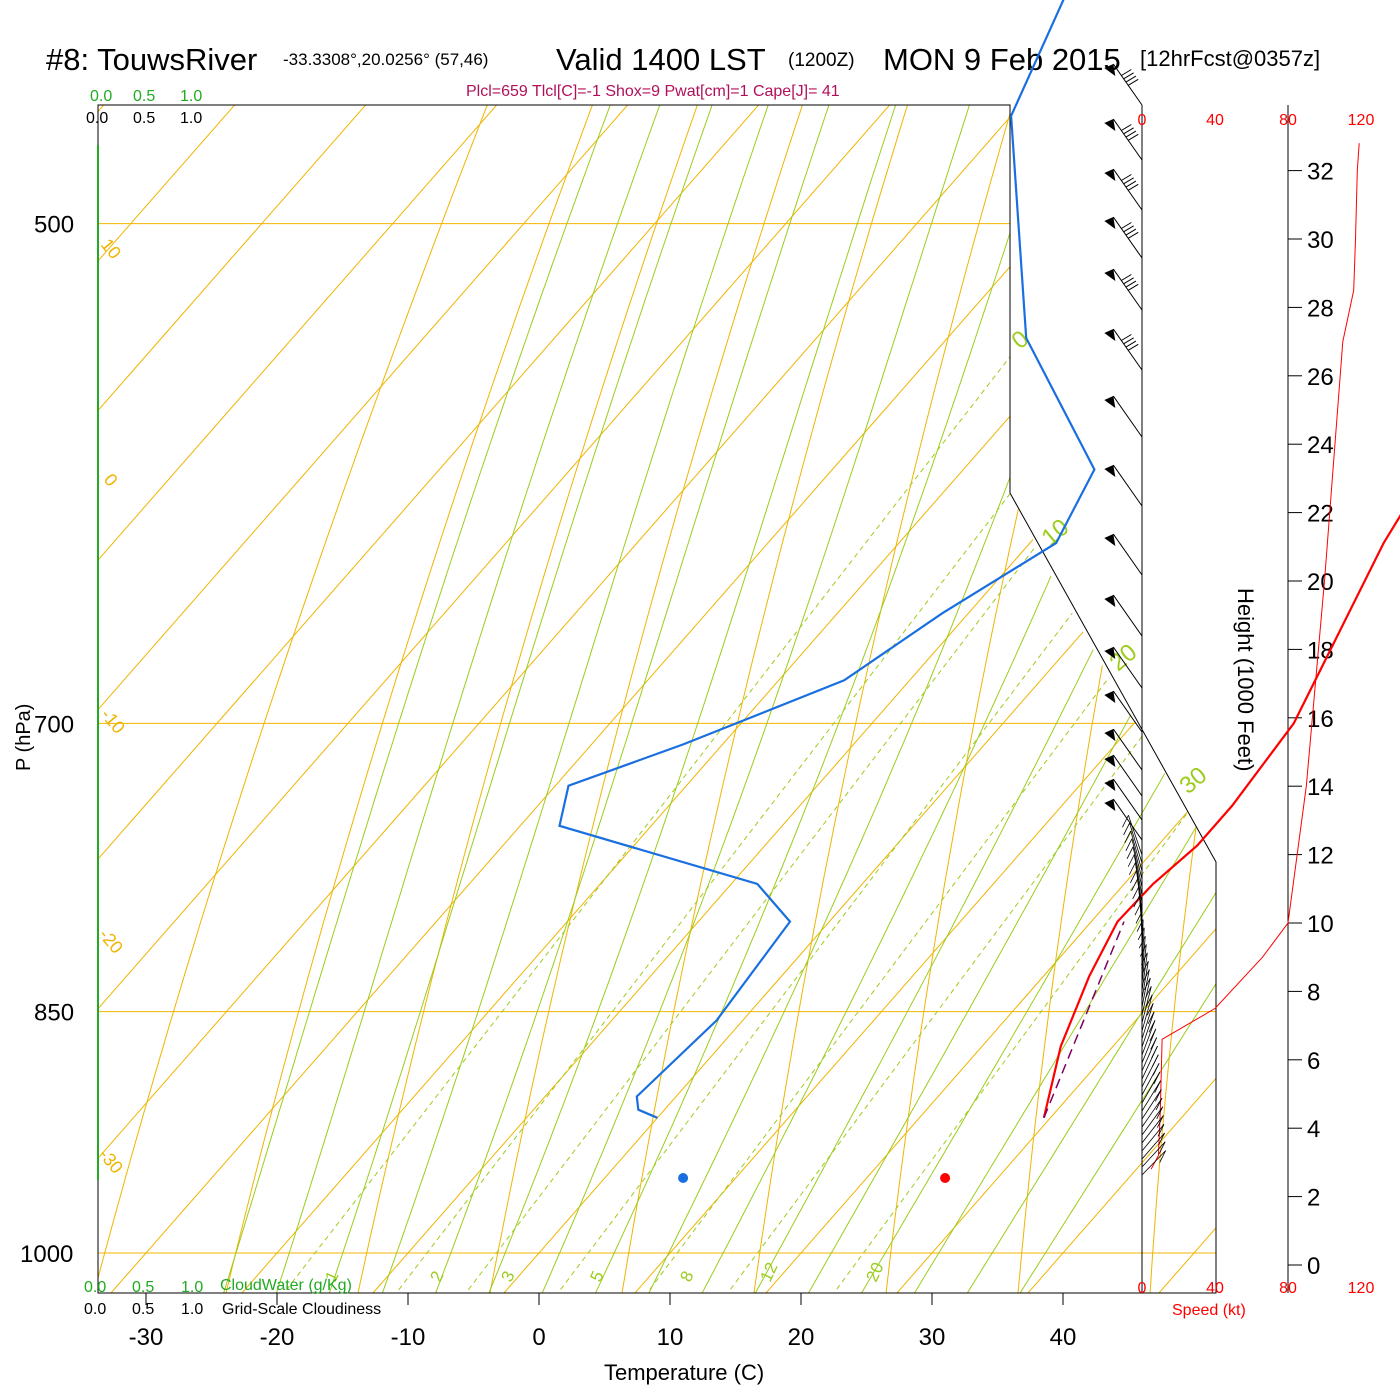 Image resolution: width=1400 pixels, height=1400 pixels. What do you see at coordinates (1320, 240) in the screenshot?
I see `height-tick-label: 30` at bounding box center [1320, 240].